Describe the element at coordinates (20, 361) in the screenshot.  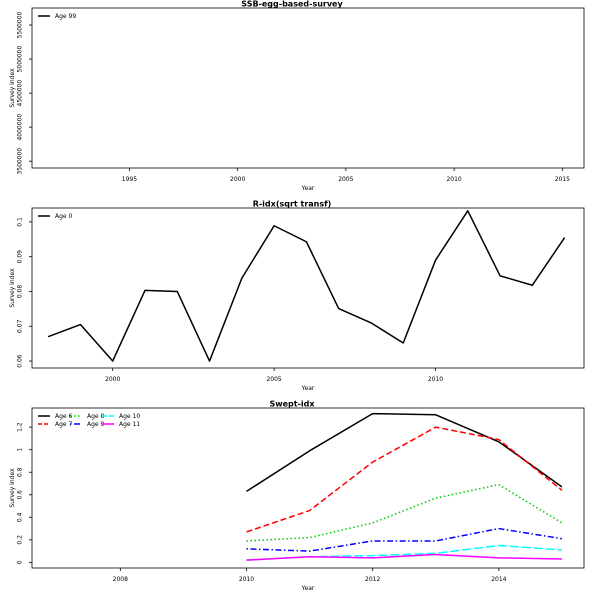
I see `y-tick-label: 0.06` at that location.